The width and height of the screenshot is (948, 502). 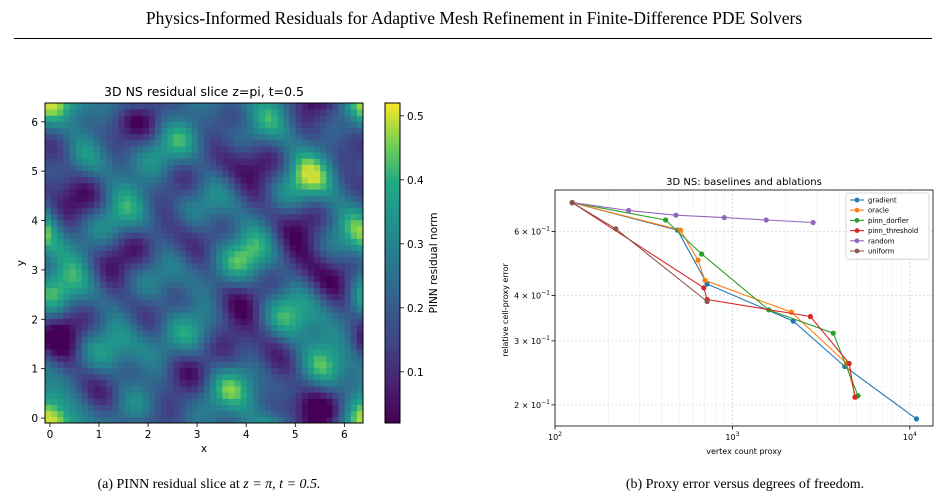 I want to click on heatmap-y-tick-label: 4, so click(x=34, y=222).